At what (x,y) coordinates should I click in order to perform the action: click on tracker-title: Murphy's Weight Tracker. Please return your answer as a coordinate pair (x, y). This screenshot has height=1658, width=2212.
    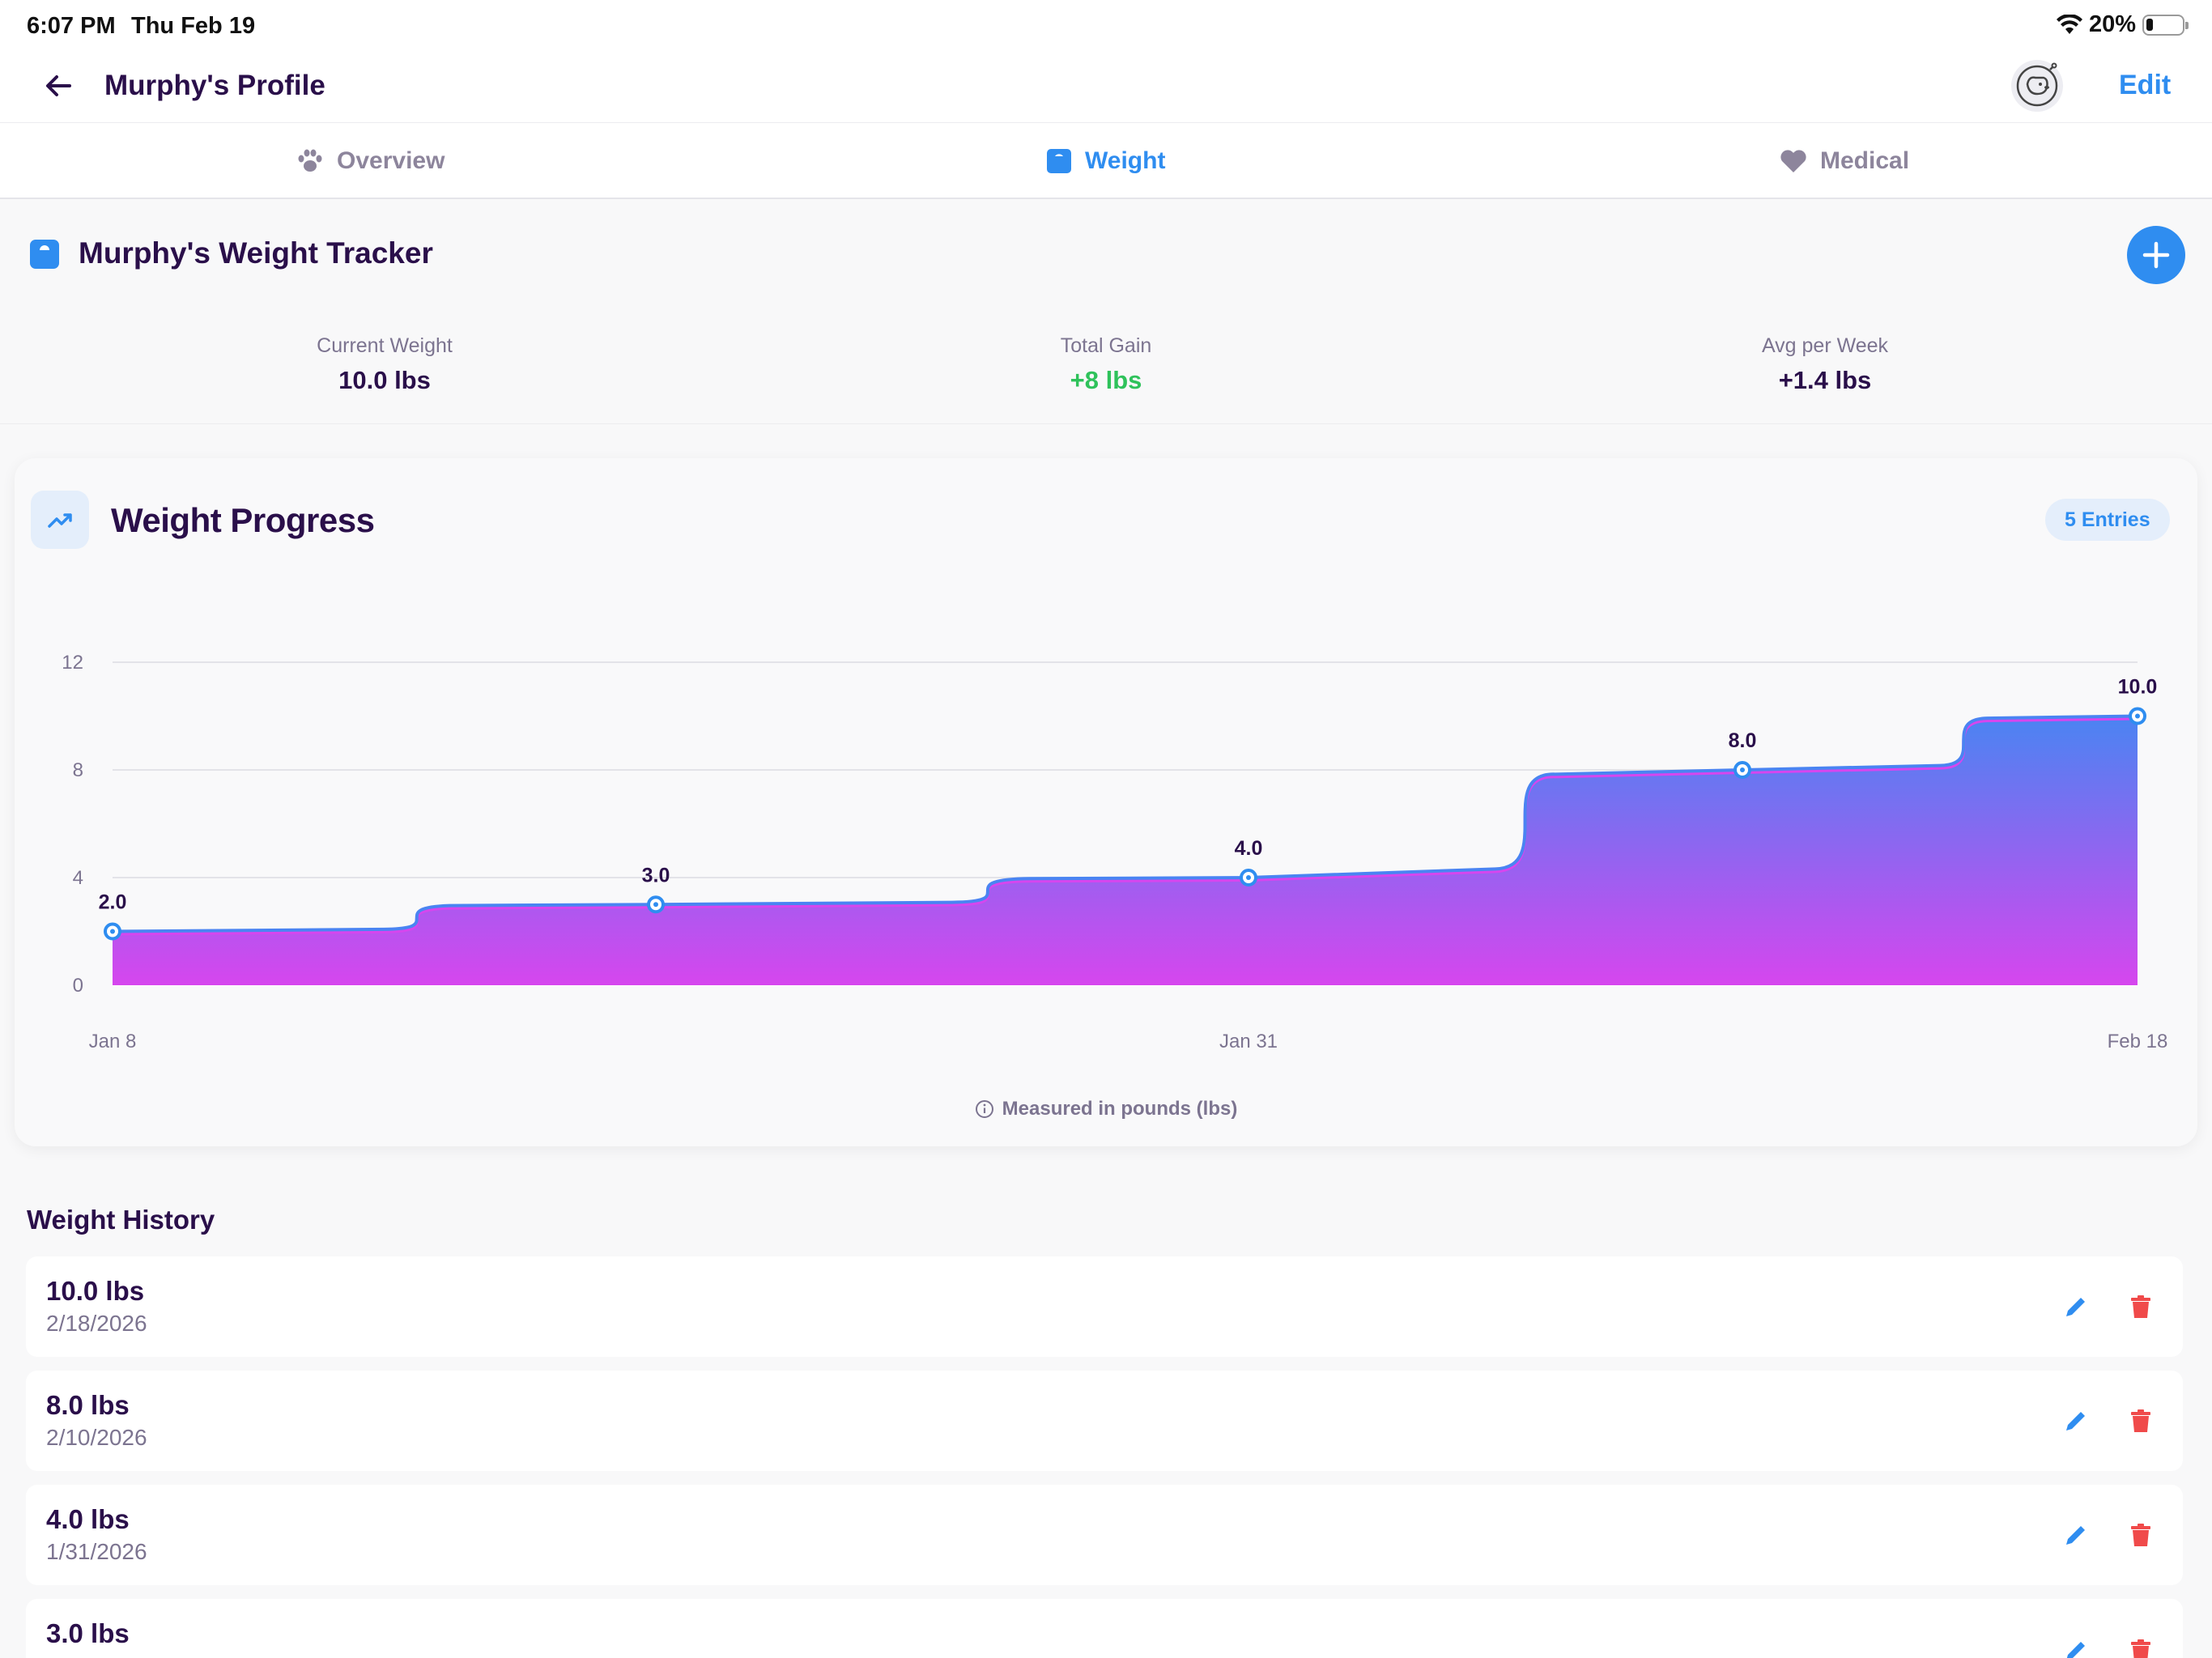
    Looking at the image, I should click on (256, 253).